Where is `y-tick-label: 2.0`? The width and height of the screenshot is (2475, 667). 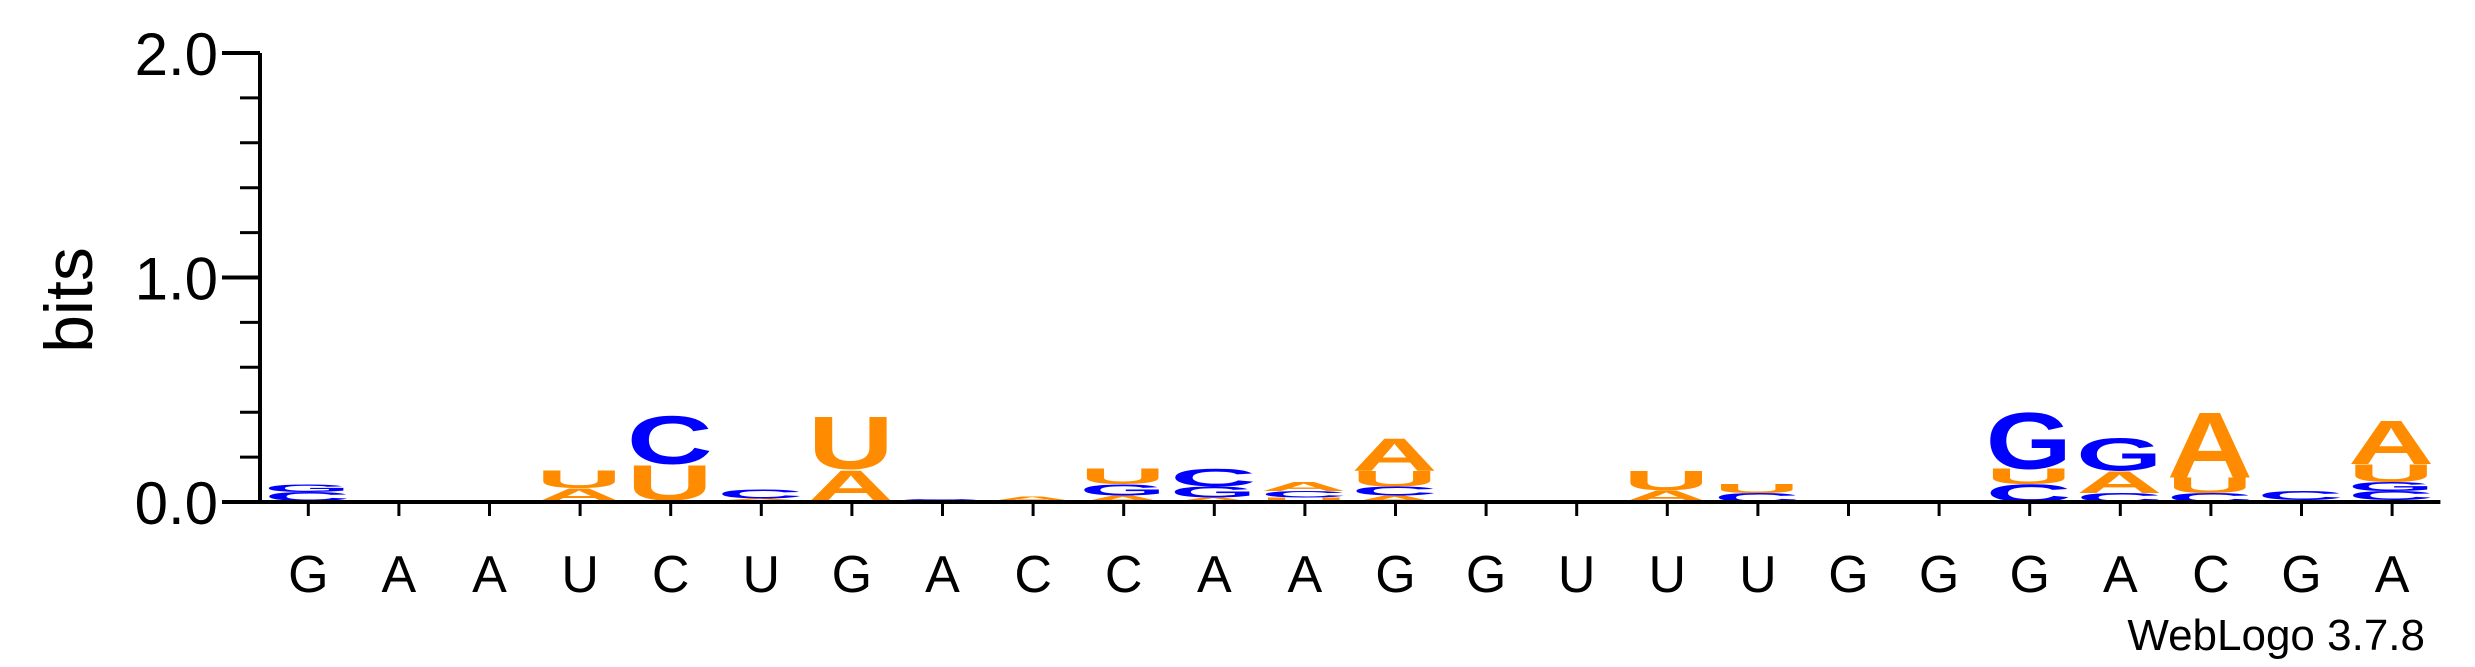
y-tick-label: 2.0 is located at coordinates (176, 54).